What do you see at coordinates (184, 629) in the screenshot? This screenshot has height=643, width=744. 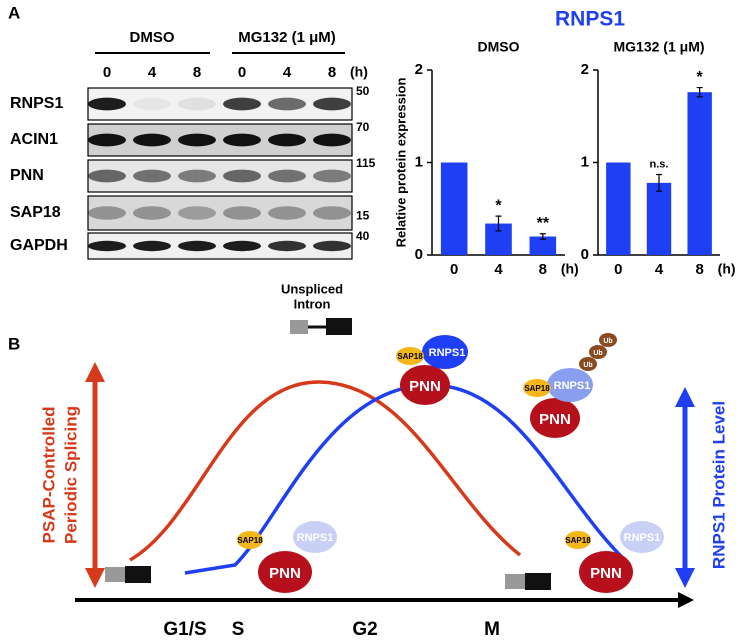 I see `phase-label: G1/S` at bounding box center [184, 629].